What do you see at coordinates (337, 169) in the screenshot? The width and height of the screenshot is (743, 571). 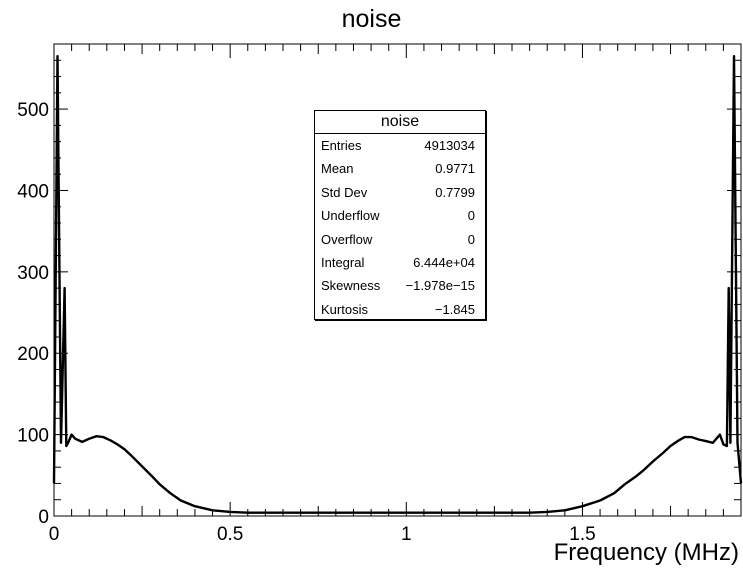 I see `stats-label-mean: Mean` at bounding box center [337, 169].